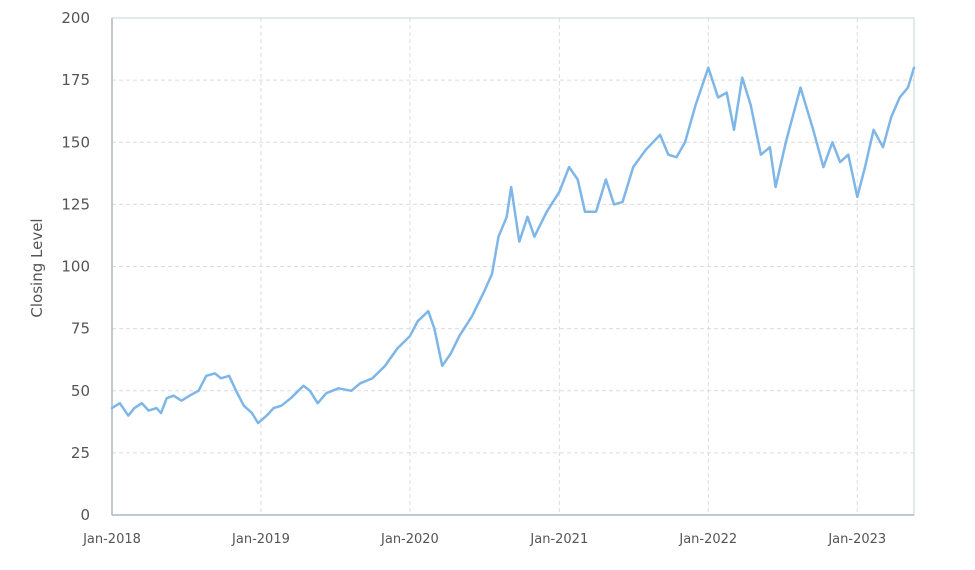  What do you see at coordinates (75, 18) in the screenshot?
I see `y-tick-label: 200` at bounding box center [75, 18].